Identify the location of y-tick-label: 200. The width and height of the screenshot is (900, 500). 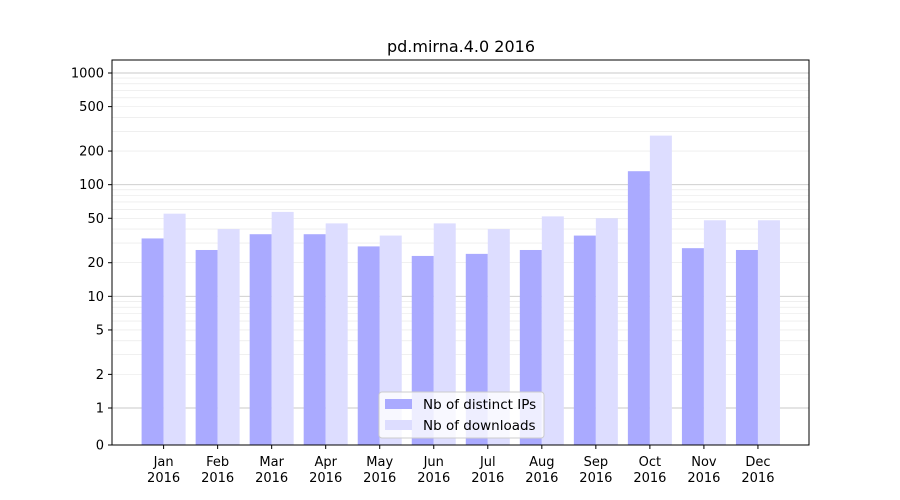
(91, 152).